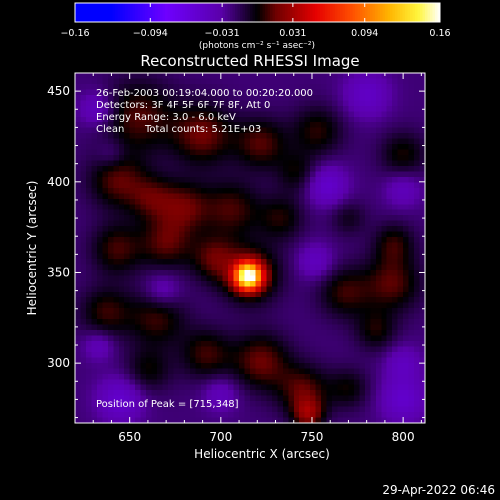 The height and width of the screenshot is (500, 500). What do you see at coordinates (438, 490) in the screenshot?
I see `date-stamp: 29-Apr-2022 06:46` at bounding box center [438, 490].